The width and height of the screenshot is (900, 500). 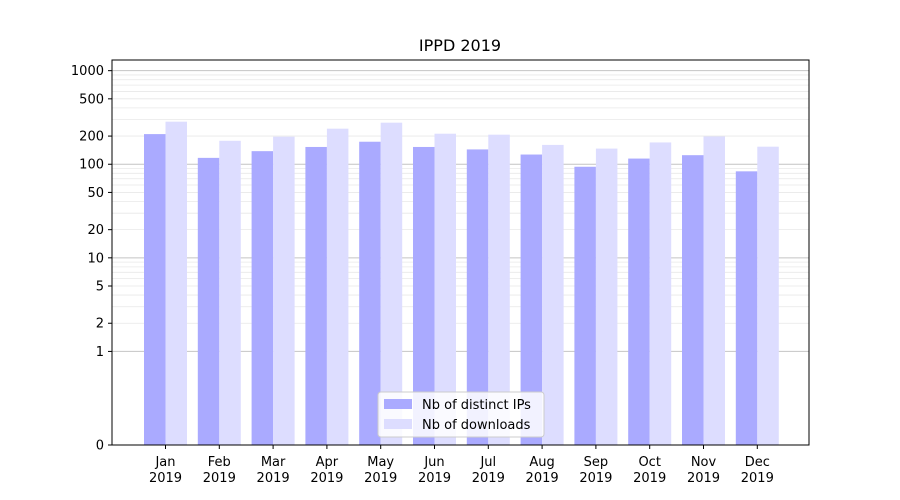 What do you see at coordinates (326, 470) in the screenshot?
I see `x-tick-label: Apr 2019` at bounding box center [326, 470].